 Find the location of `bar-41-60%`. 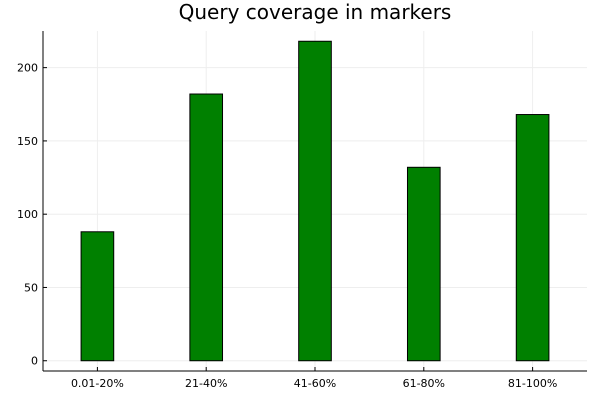

bar-41-60% is located at coordinates (315, 201).